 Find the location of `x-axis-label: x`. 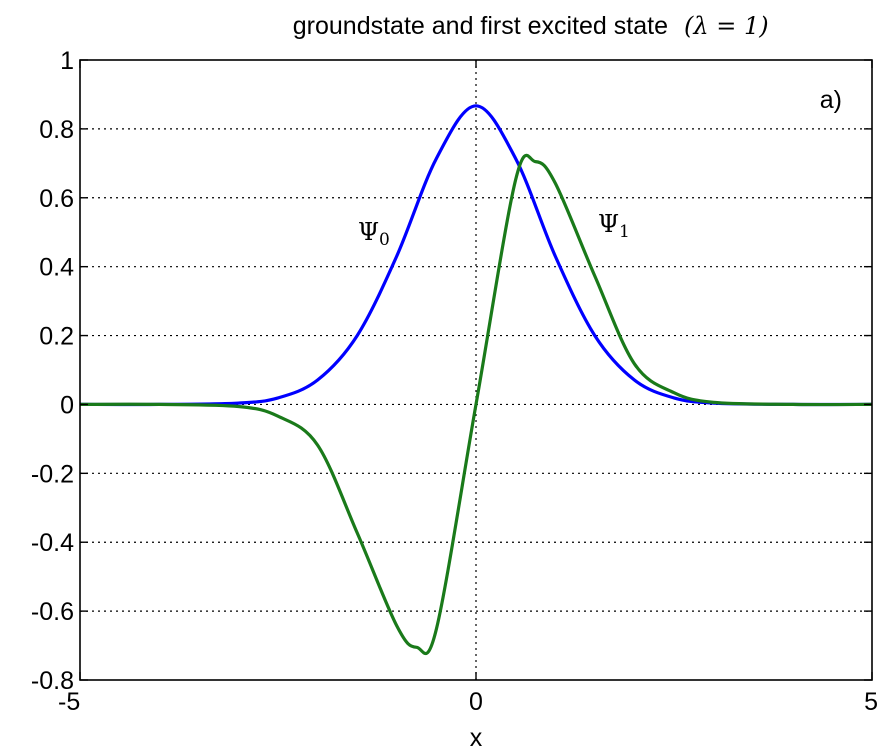

x-axis-label: x is located at coordinates (476, 738).